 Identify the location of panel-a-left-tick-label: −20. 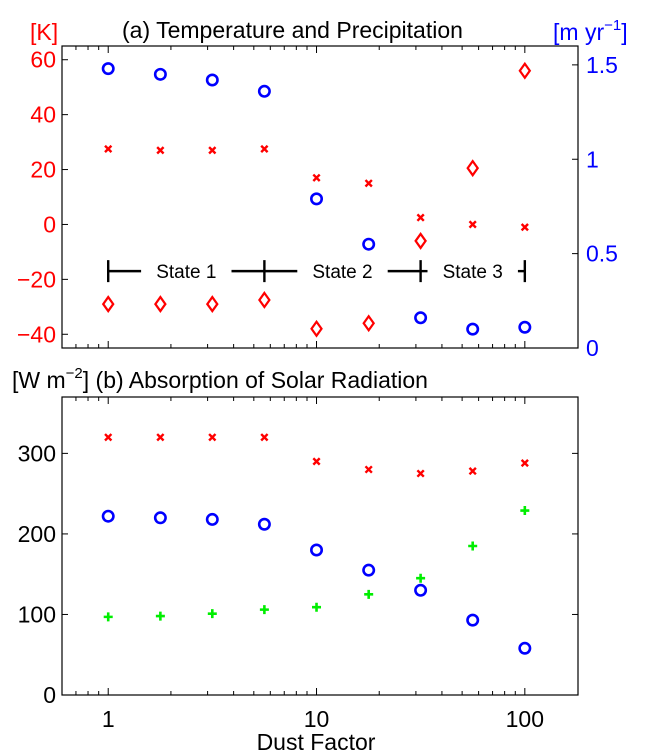
(36, 279).